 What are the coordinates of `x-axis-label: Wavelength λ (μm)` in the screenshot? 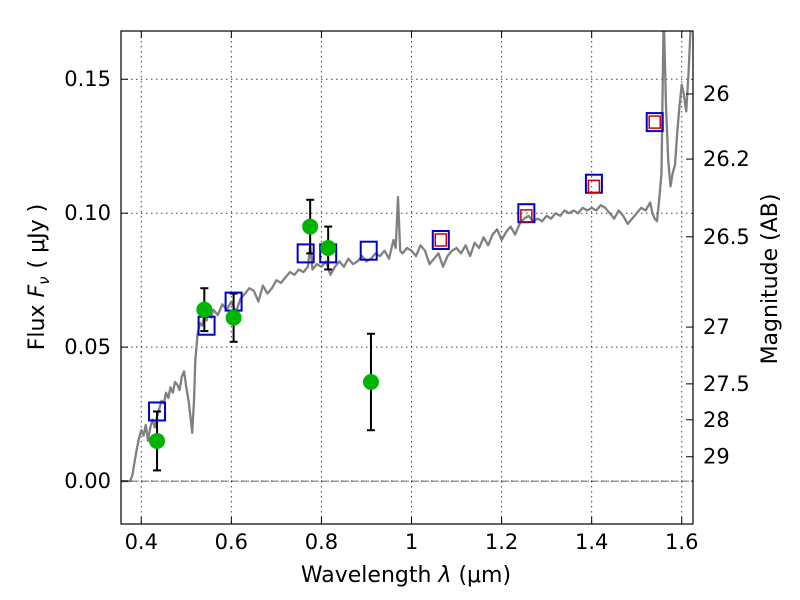 It's located at (406, 575).